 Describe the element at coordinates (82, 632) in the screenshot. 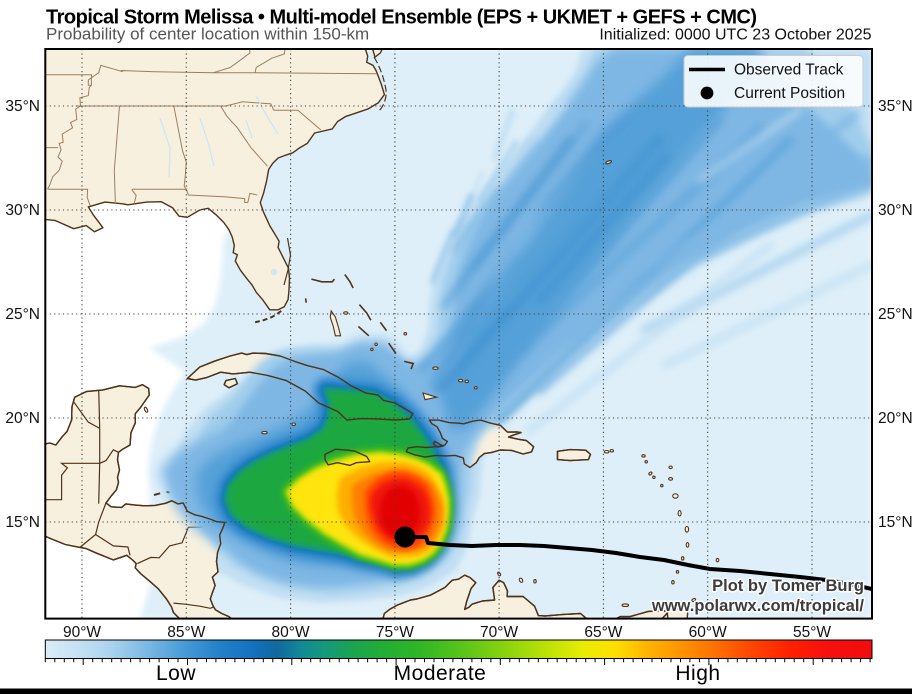

I see `svg-text: 90°W` at that location.